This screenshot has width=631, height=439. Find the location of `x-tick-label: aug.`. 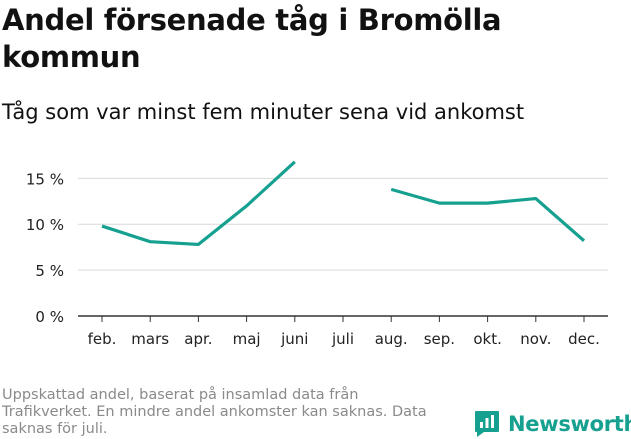

x-tick-label: aug. is located at coordinates (391, 339).